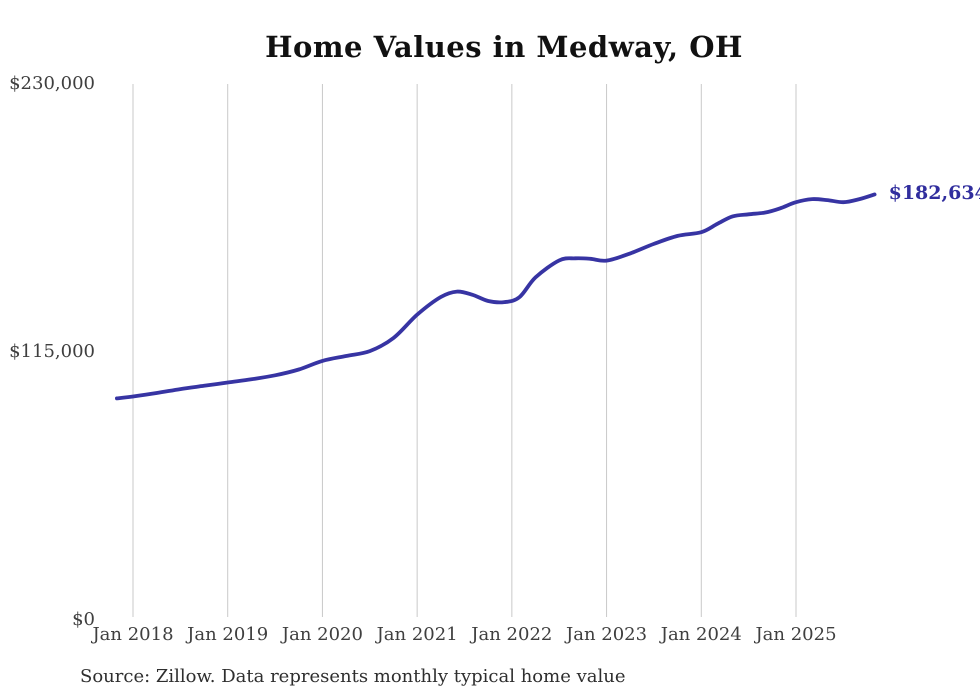  I want to click on x-tick-label: Jan 2018, so click(133, 634).